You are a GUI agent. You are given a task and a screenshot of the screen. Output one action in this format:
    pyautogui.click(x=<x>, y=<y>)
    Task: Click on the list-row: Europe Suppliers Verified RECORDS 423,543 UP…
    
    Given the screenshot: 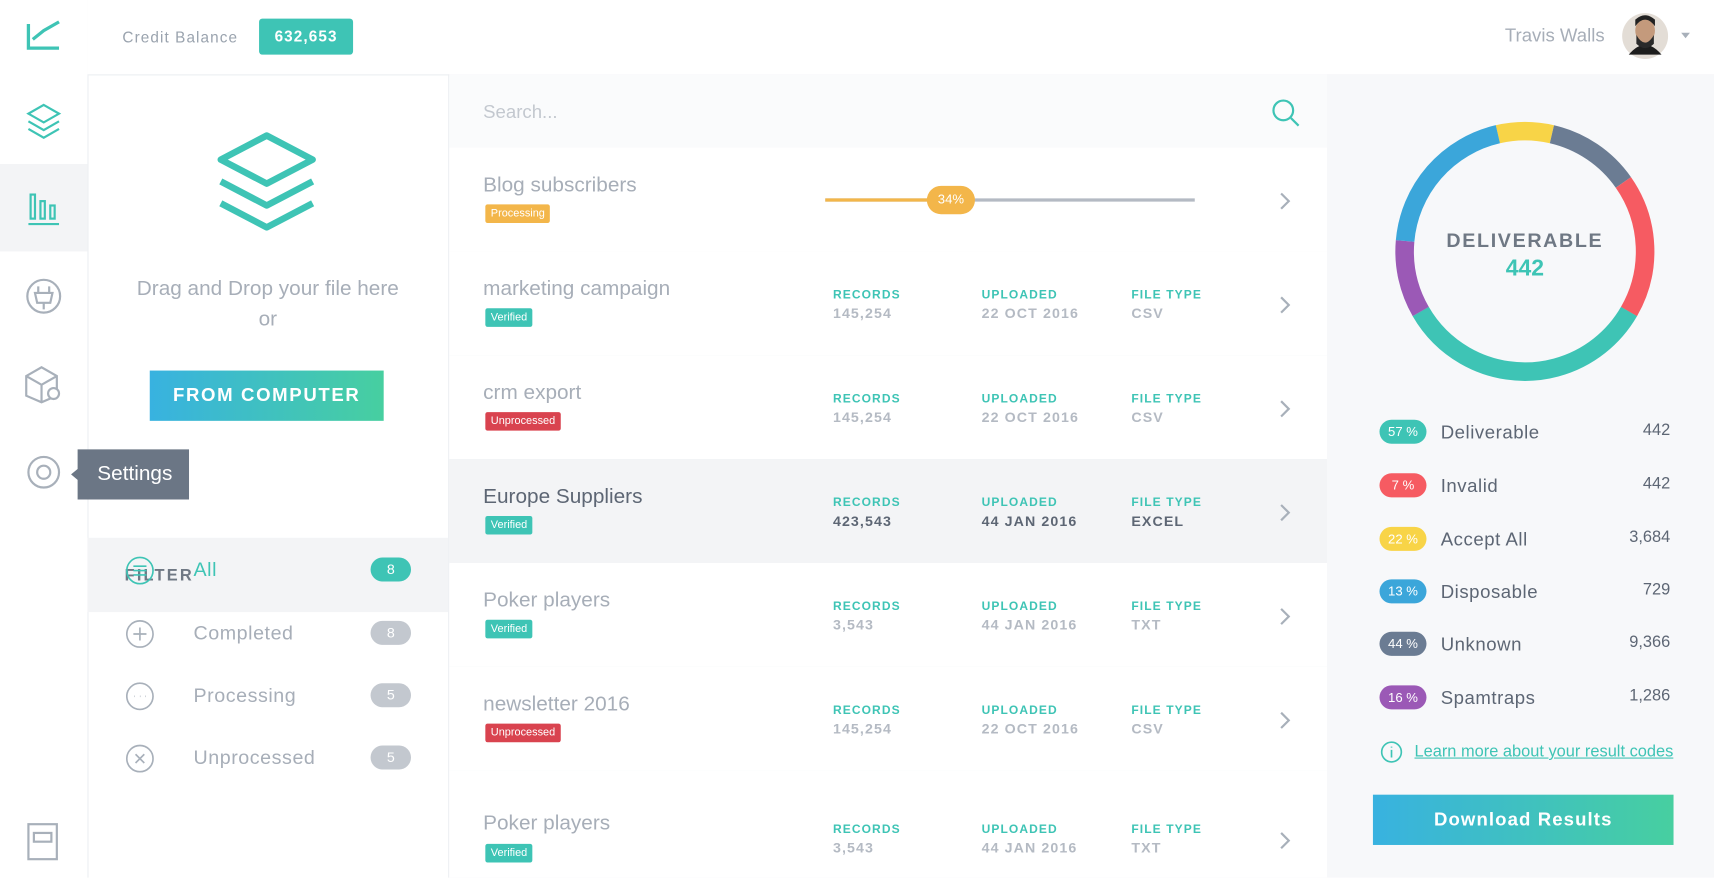 What is the action you would take?
    pyautogui.click(x=888, y=512)
    